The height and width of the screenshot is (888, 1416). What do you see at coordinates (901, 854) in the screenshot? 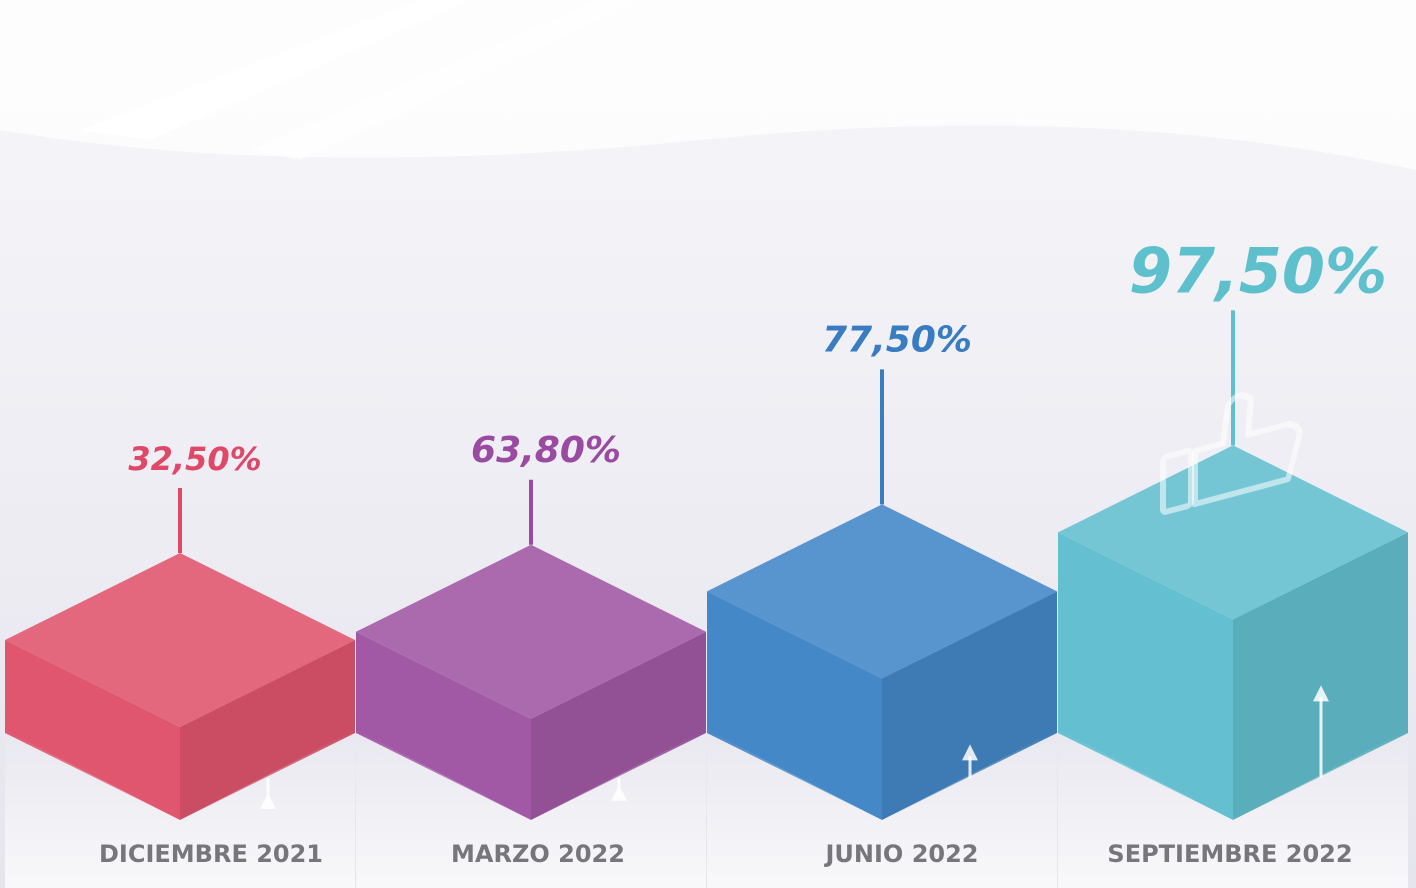
I see `category-label: JUNIO 2022` at bounding box center [901, 854].